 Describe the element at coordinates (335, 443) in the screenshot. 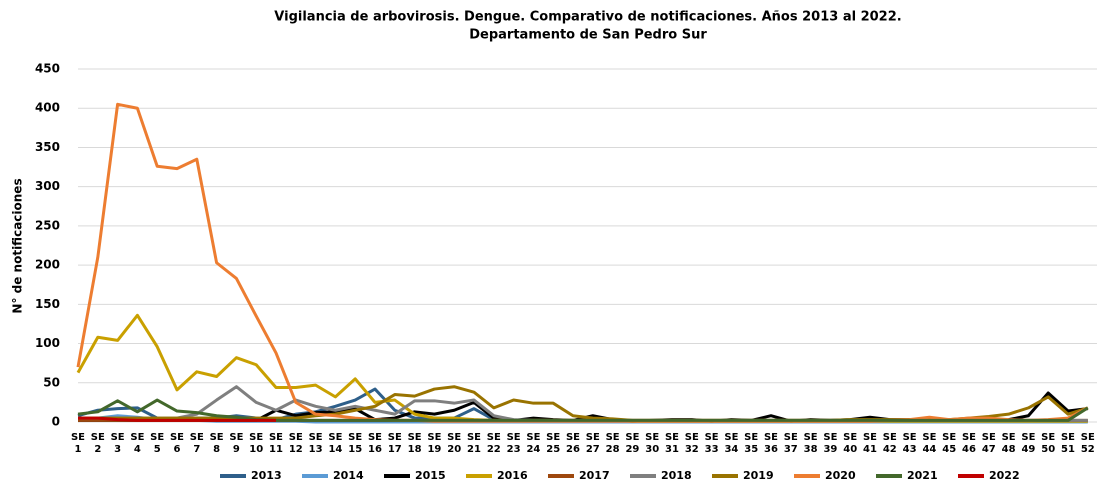

I see `x-tick-label: SE 14` at that location.